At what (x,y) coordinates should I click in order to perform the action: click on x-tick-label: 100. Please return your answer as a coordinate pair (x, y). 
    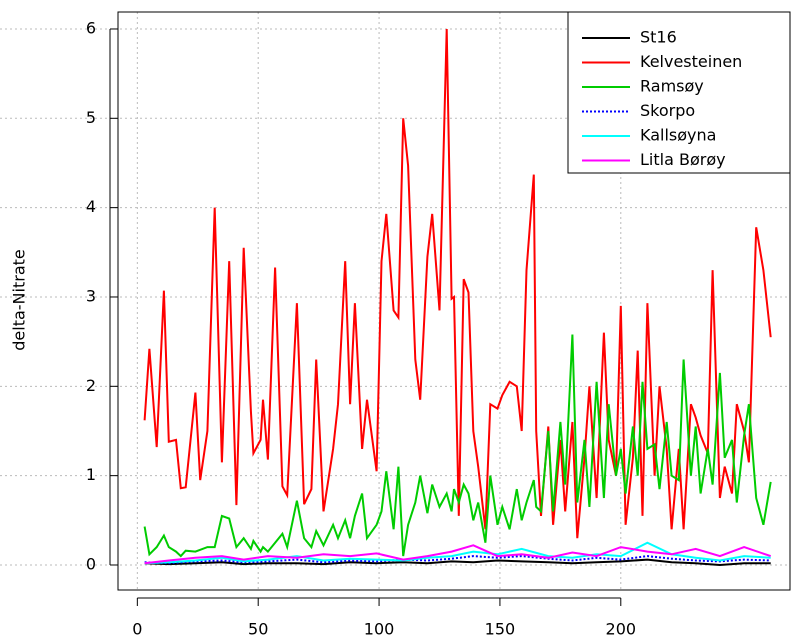
    Looking at the image, I should click on (379, 629).